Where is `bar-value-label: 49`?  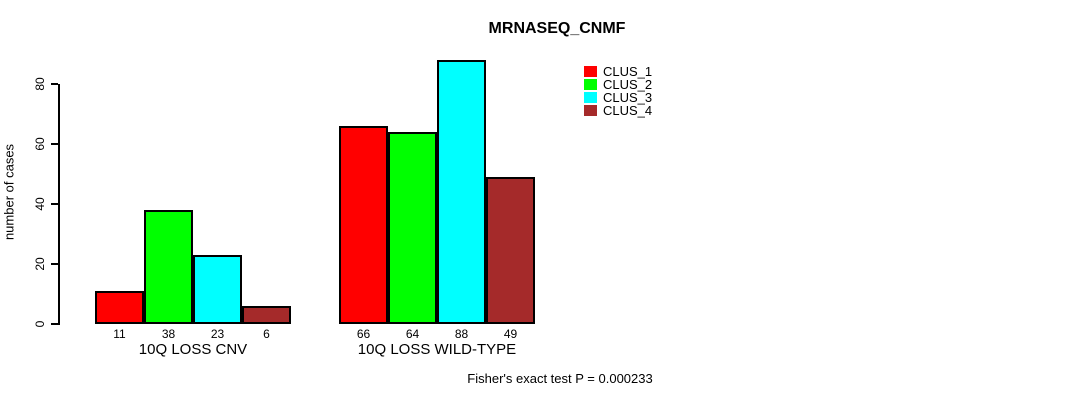 bar-value-label: 49 is located at coordinates (510, 334).